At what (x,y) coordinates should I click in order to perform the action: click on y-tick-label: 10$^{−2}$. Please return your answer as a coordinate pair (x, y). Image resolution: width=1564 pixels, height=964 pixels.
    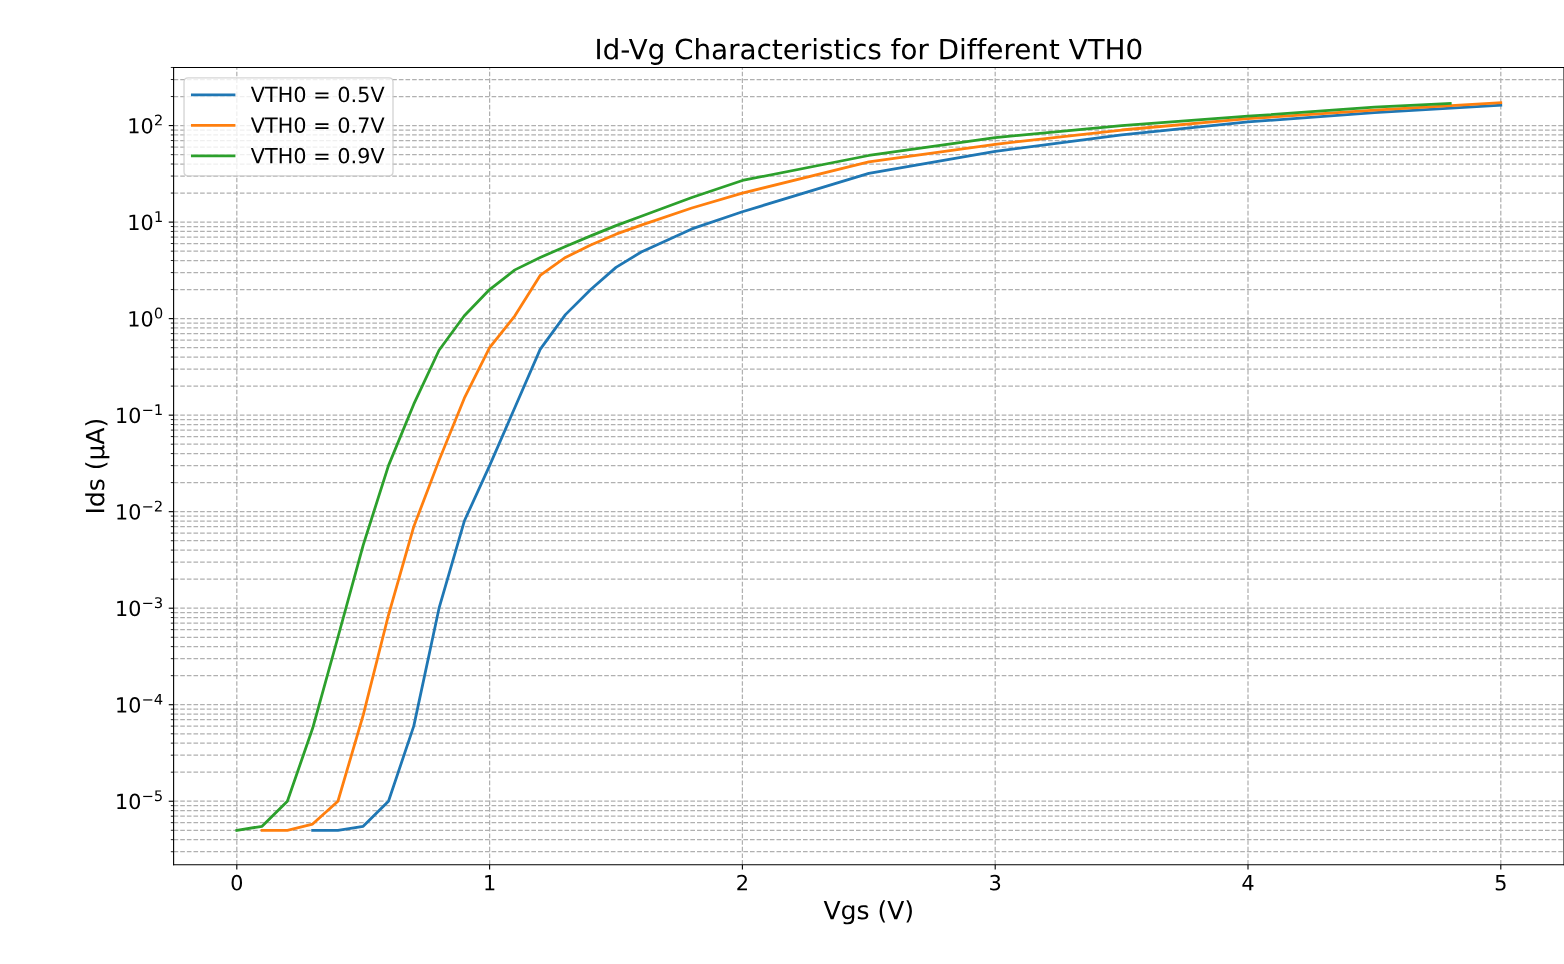
    Looking at the image, I should click on (139, 510).